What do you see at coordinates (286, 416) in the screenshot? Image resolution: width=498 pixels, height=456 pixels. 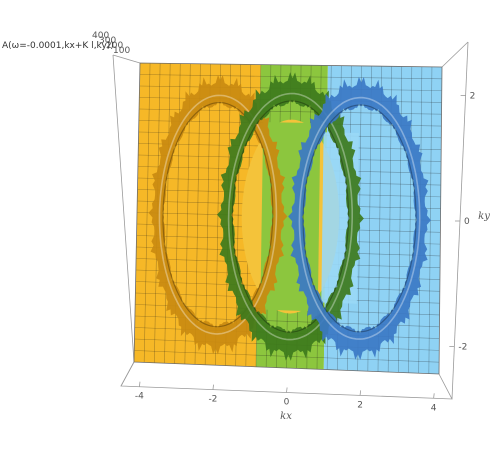 I see `x-axis-label: kx` at bounding box center [286, 416].